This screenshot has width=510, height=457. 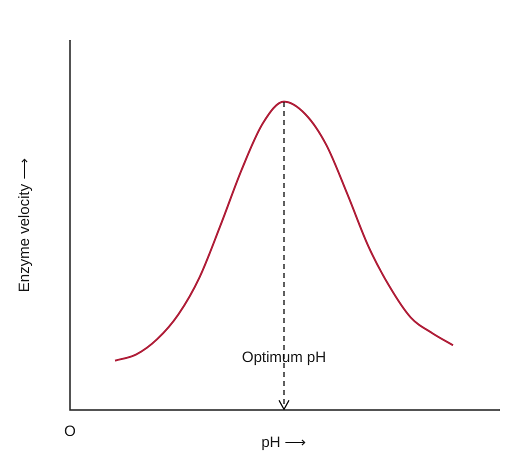 I want to click on annotation: Optimum pH, so click(x=284, y=357).